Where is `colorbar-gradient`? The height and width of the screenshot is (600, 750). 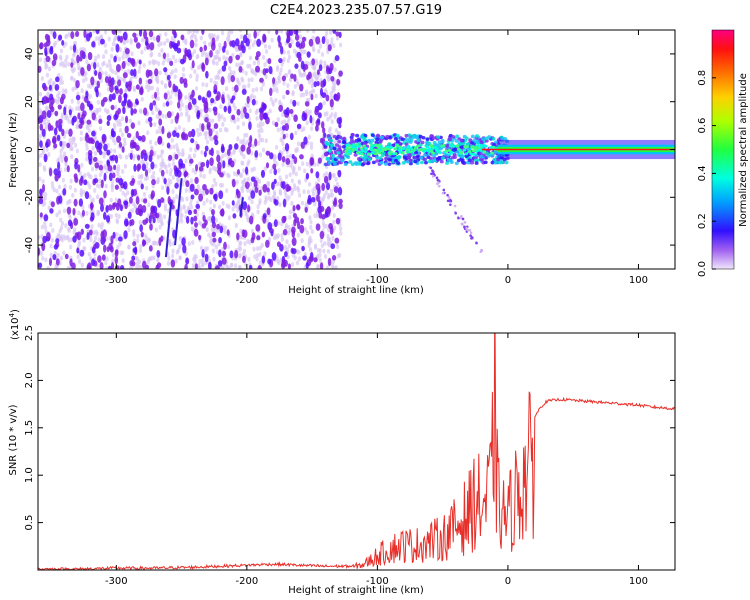 colorbar-gradient is located at coordinates (723, 149).